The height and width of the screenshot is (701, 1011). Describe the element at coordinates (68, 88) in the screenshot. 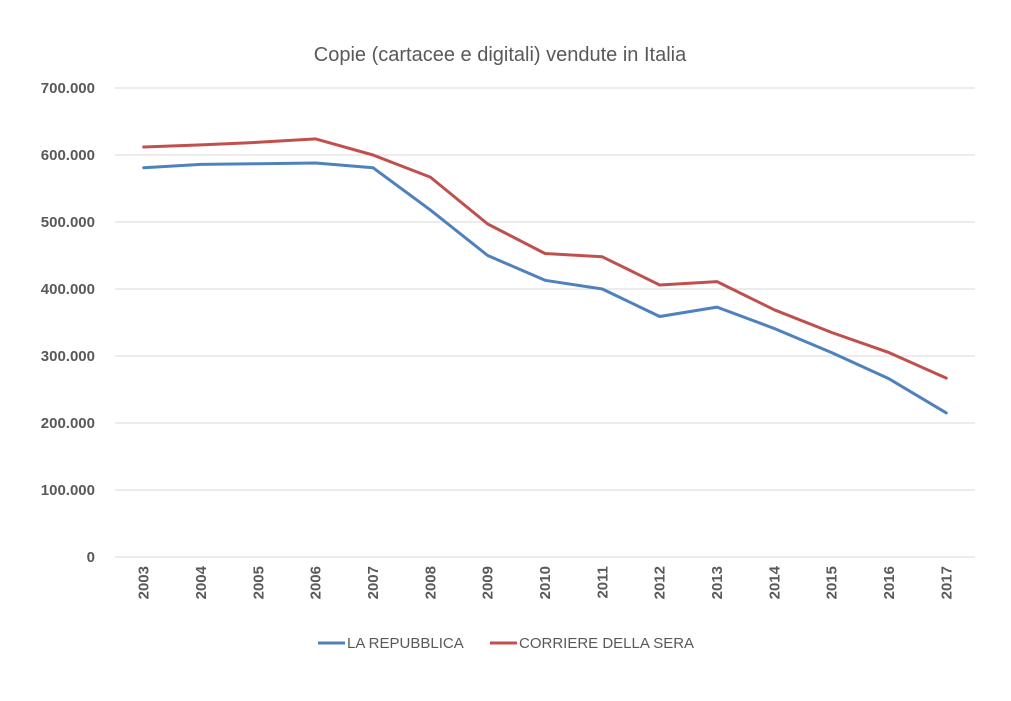

I see `y-tick-label: 700.000` at that location.